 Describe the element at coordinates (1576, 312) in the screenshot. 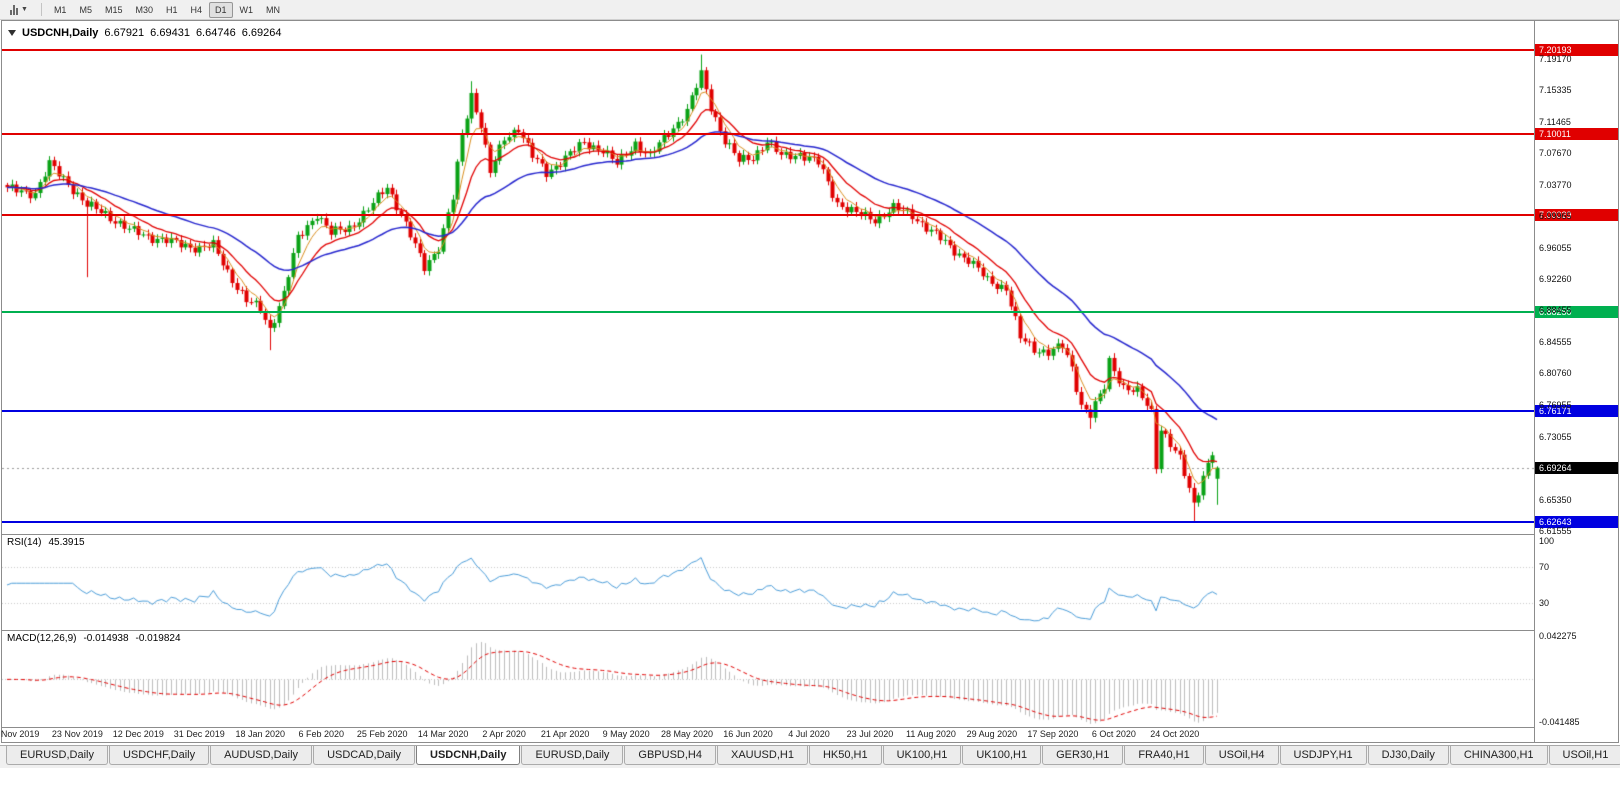

I see `price-level-badge: 6.88250` at that location.